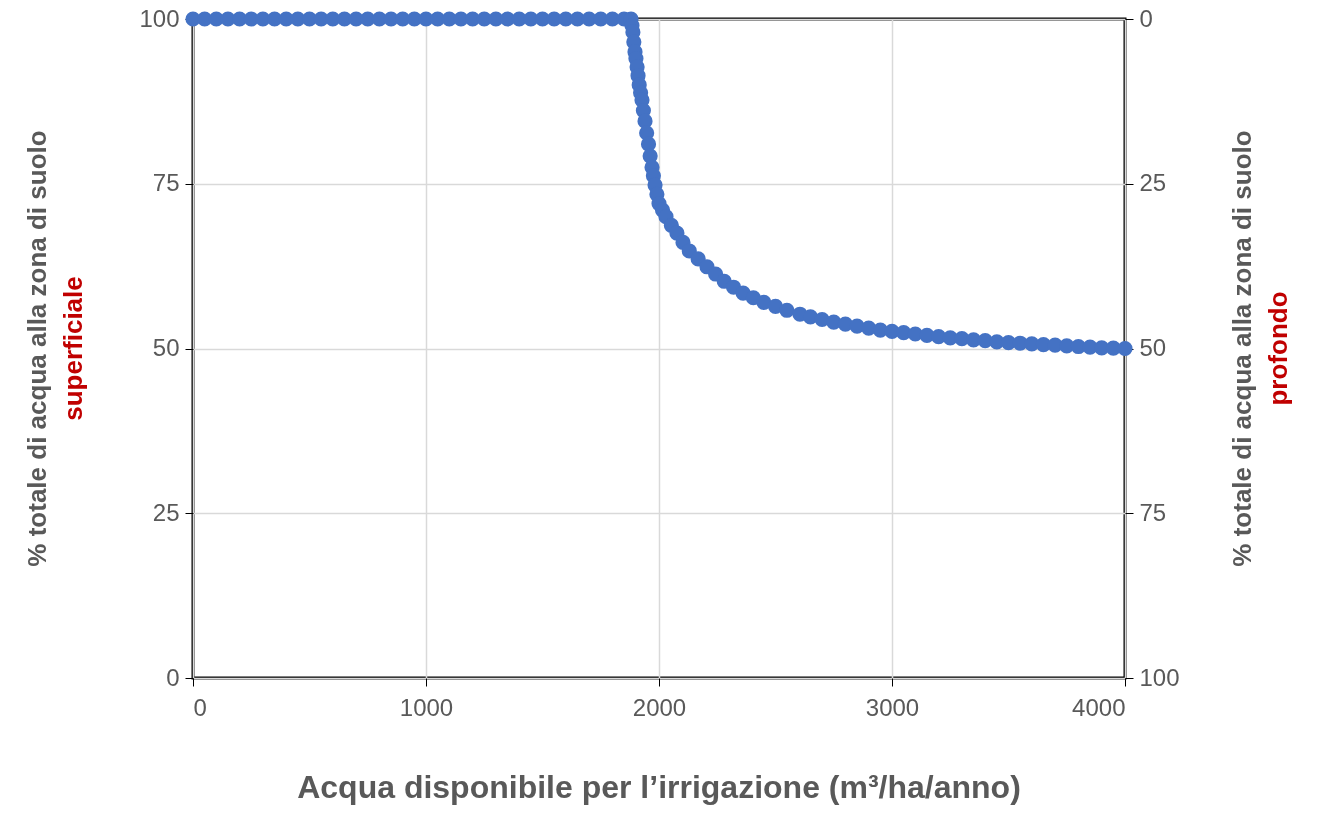  What do you see at coordinates (200, 707) in the screenshot?
I see `x-tick-label: 0` at bounding box center [200, 707].